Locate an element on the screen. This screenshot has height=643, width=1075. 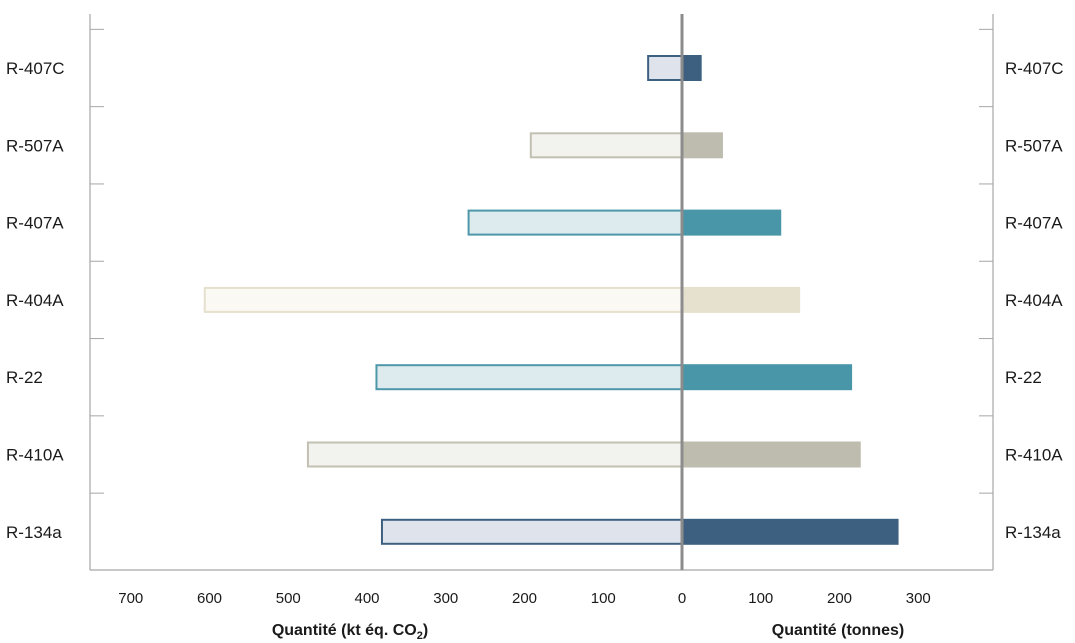
right-axis-title: Quantité (tonnes) is located at coordinates (838, 630).